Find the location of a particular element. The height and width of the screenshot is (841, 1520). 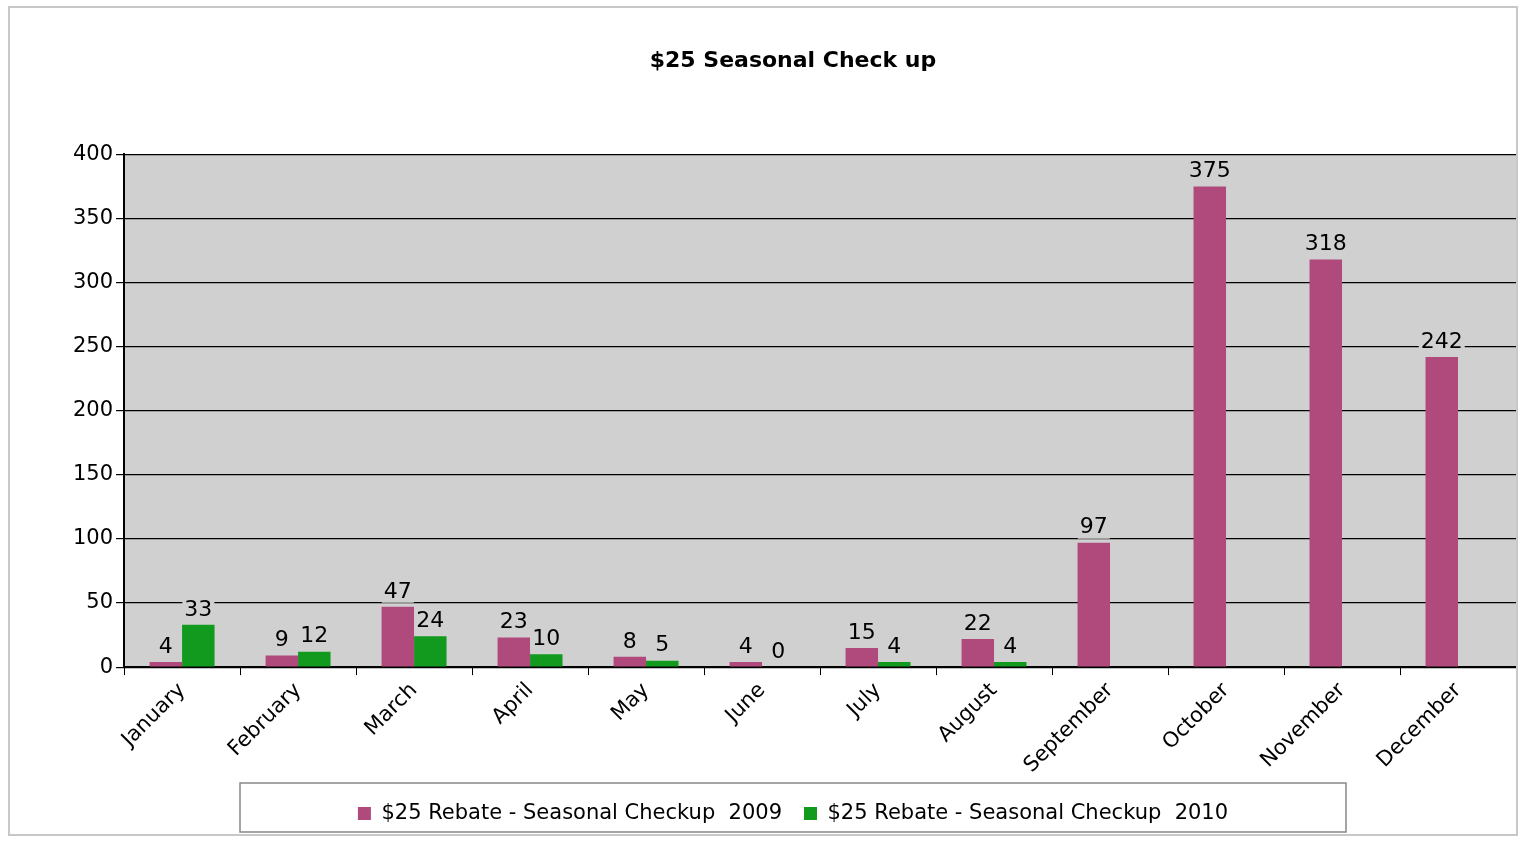

y-tick-label: 100 is located at coordinates (93, 537).